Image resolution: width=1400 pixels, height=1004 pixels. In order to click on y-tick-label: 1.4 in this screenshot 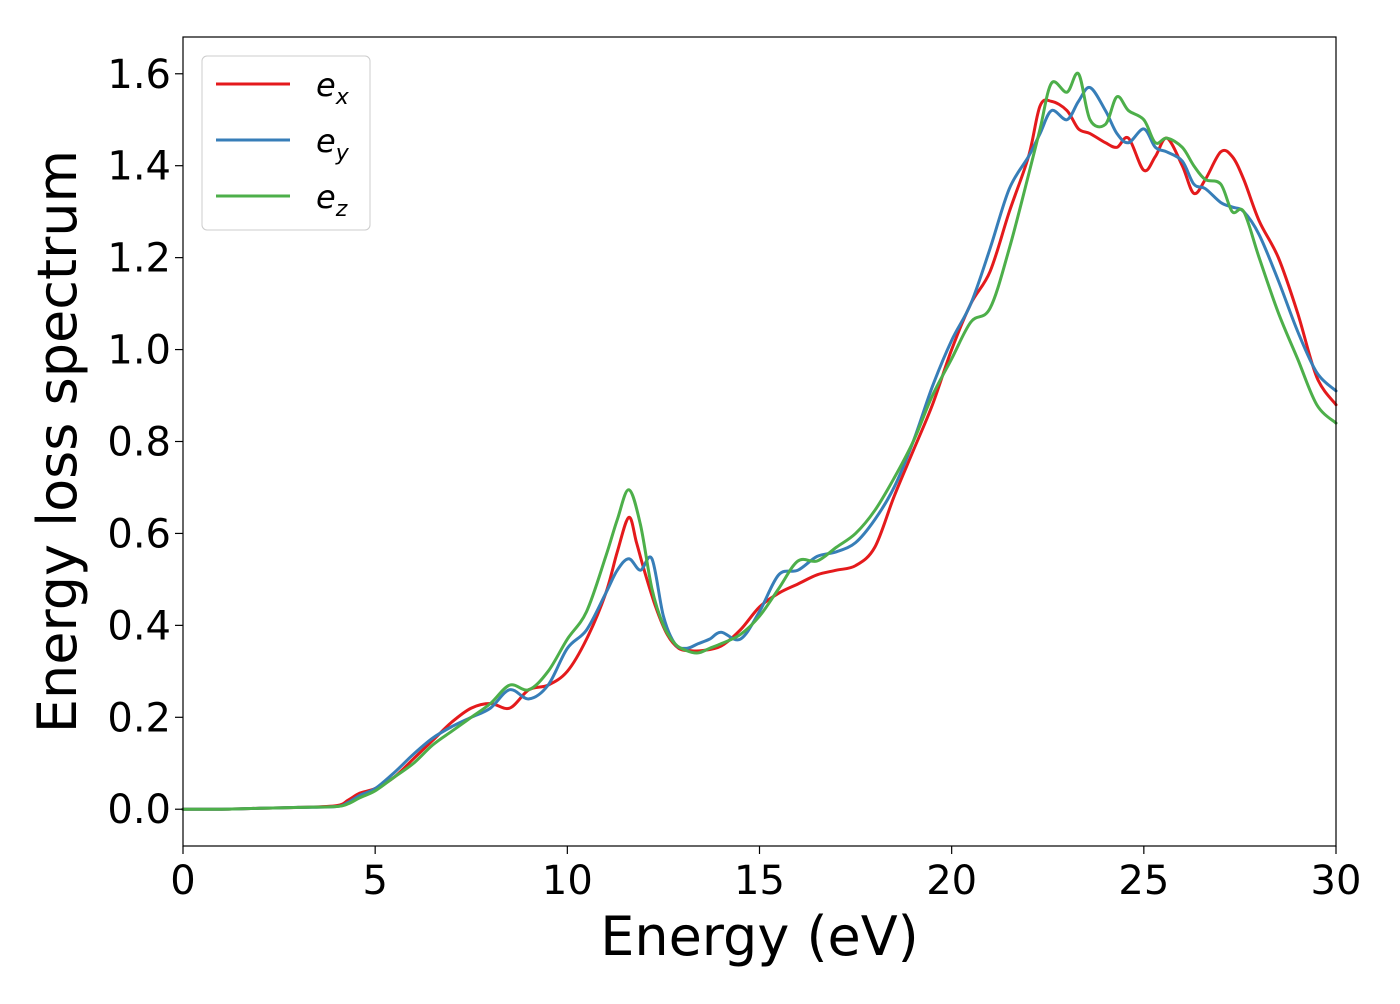, I will do `click(139, 167)`.